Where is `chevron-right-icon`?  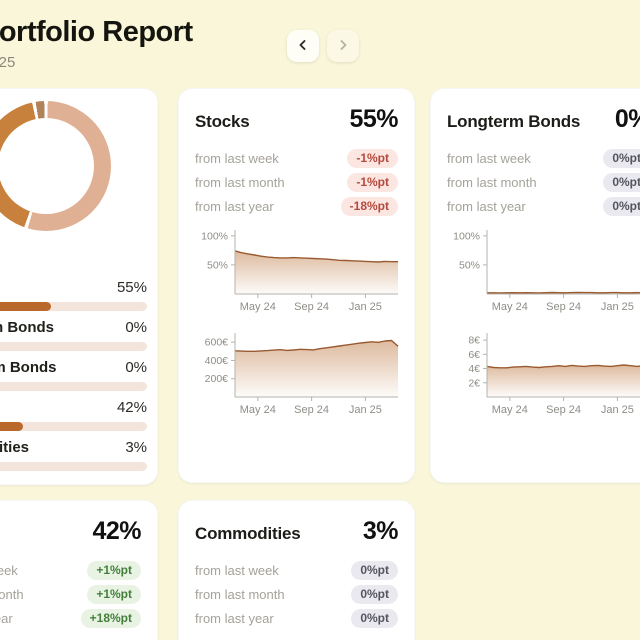 chevron-right-icon is located at coordinates (343, 46).